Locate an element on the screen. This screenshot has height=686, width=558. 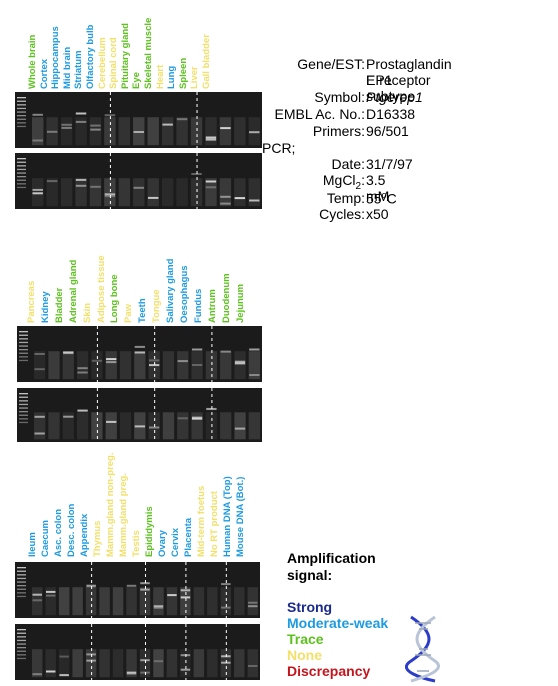
embl-key: EMBL Ac. No.: is located at coordinates (319, 114).